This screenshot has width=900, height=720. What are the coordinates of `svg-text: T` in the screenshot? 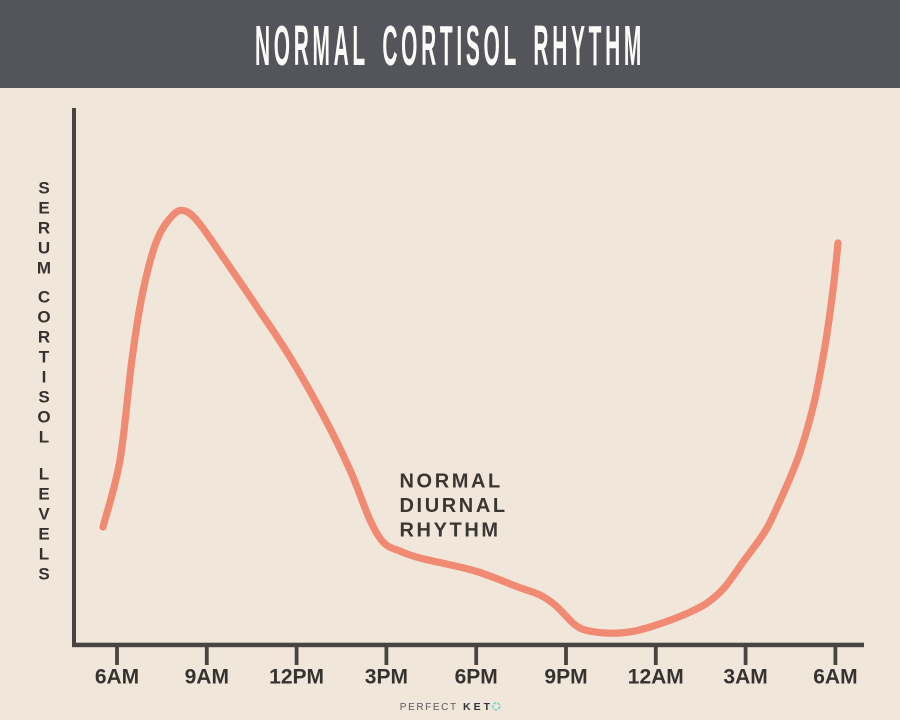 It's located at (44, 357).